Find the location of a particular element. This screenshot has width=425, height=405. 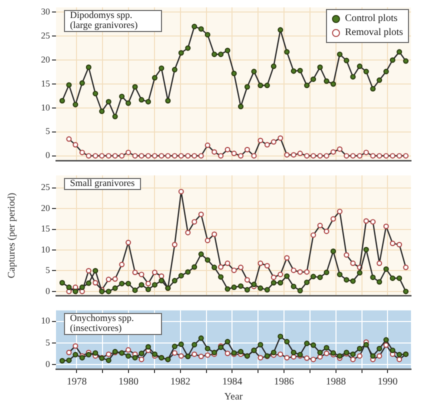

x-axis-title: Year is located at coordinates (234, 397).